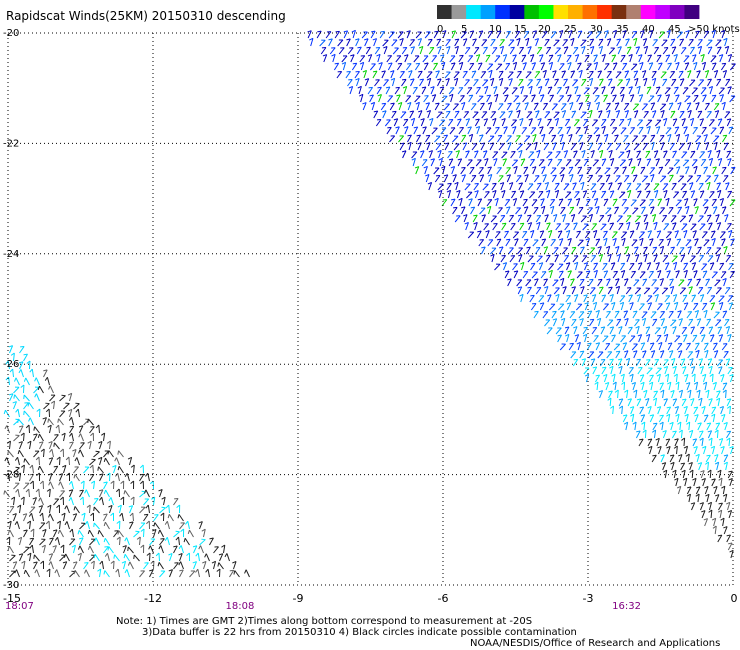 The height and width of the screenshot is (650, 740). I want to click on legend-label: 10, so click(495, 29).